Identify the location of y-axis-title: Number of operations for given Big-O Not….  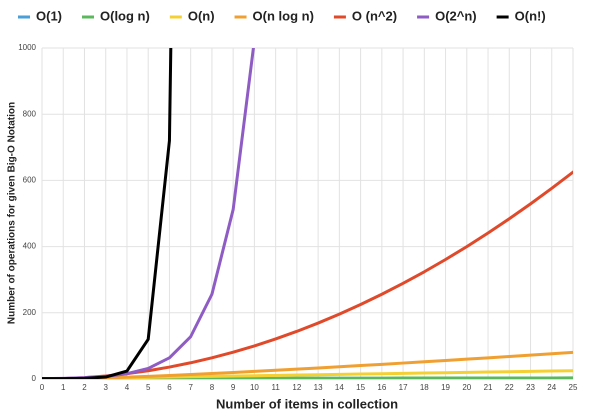
(12, 213).